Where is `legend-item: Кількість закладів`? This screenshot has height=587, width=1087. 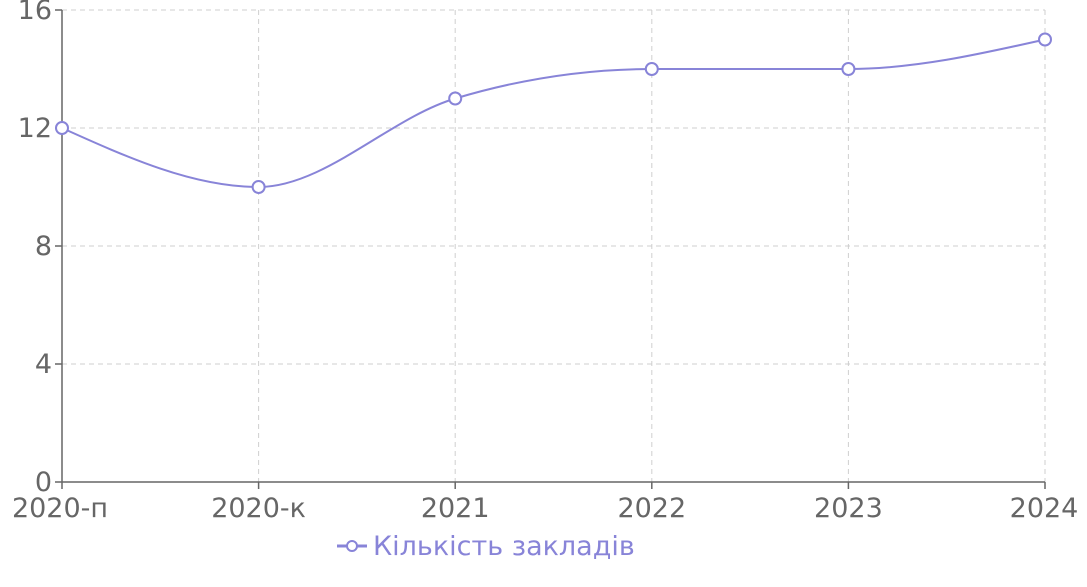 legend-item: Кількість закладів is located at coordinates (486, 546).